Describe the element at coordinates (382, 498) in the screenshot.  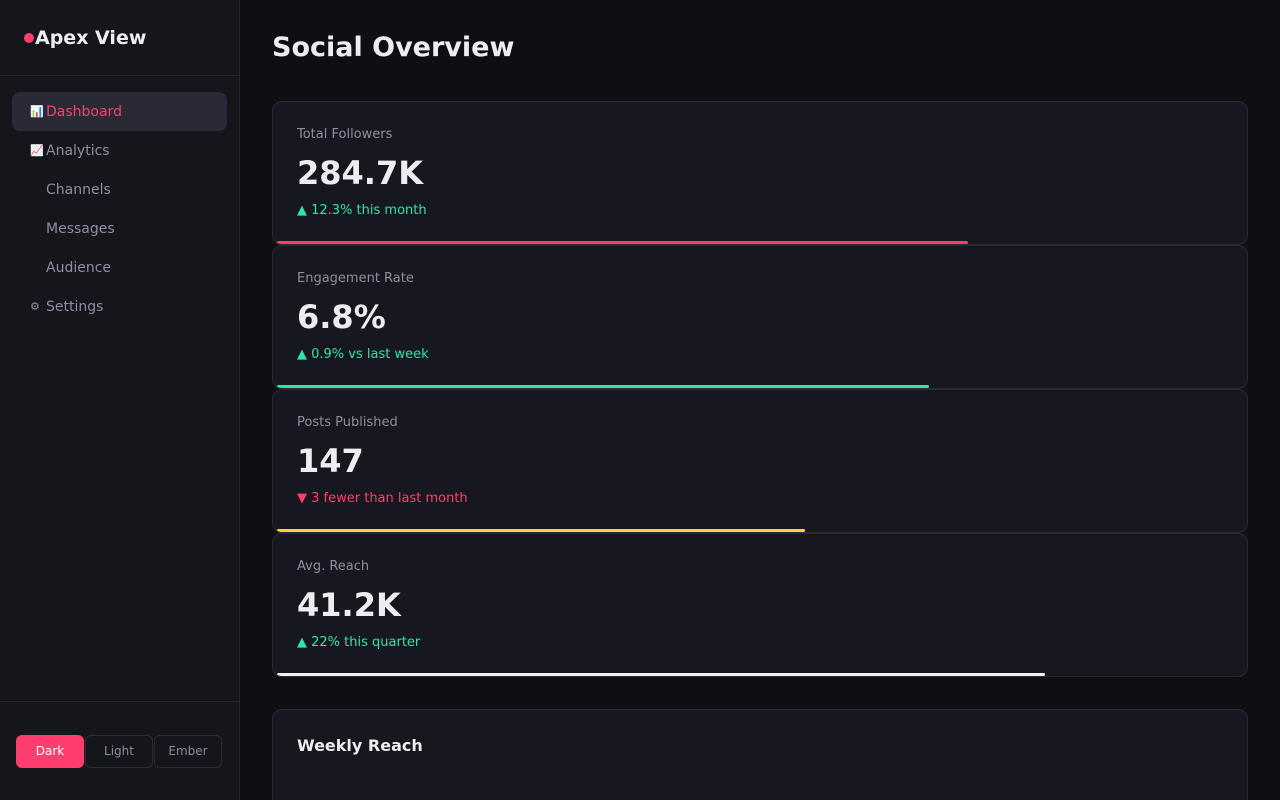
I see `stat-delta: ▼ 3 fewer than last month` at that location.